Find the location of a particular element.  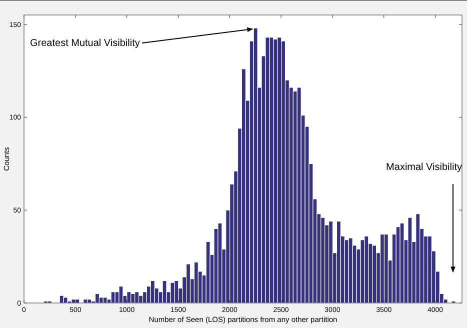

annotation: Maximal Visibility is located at coordinates (424, 167).